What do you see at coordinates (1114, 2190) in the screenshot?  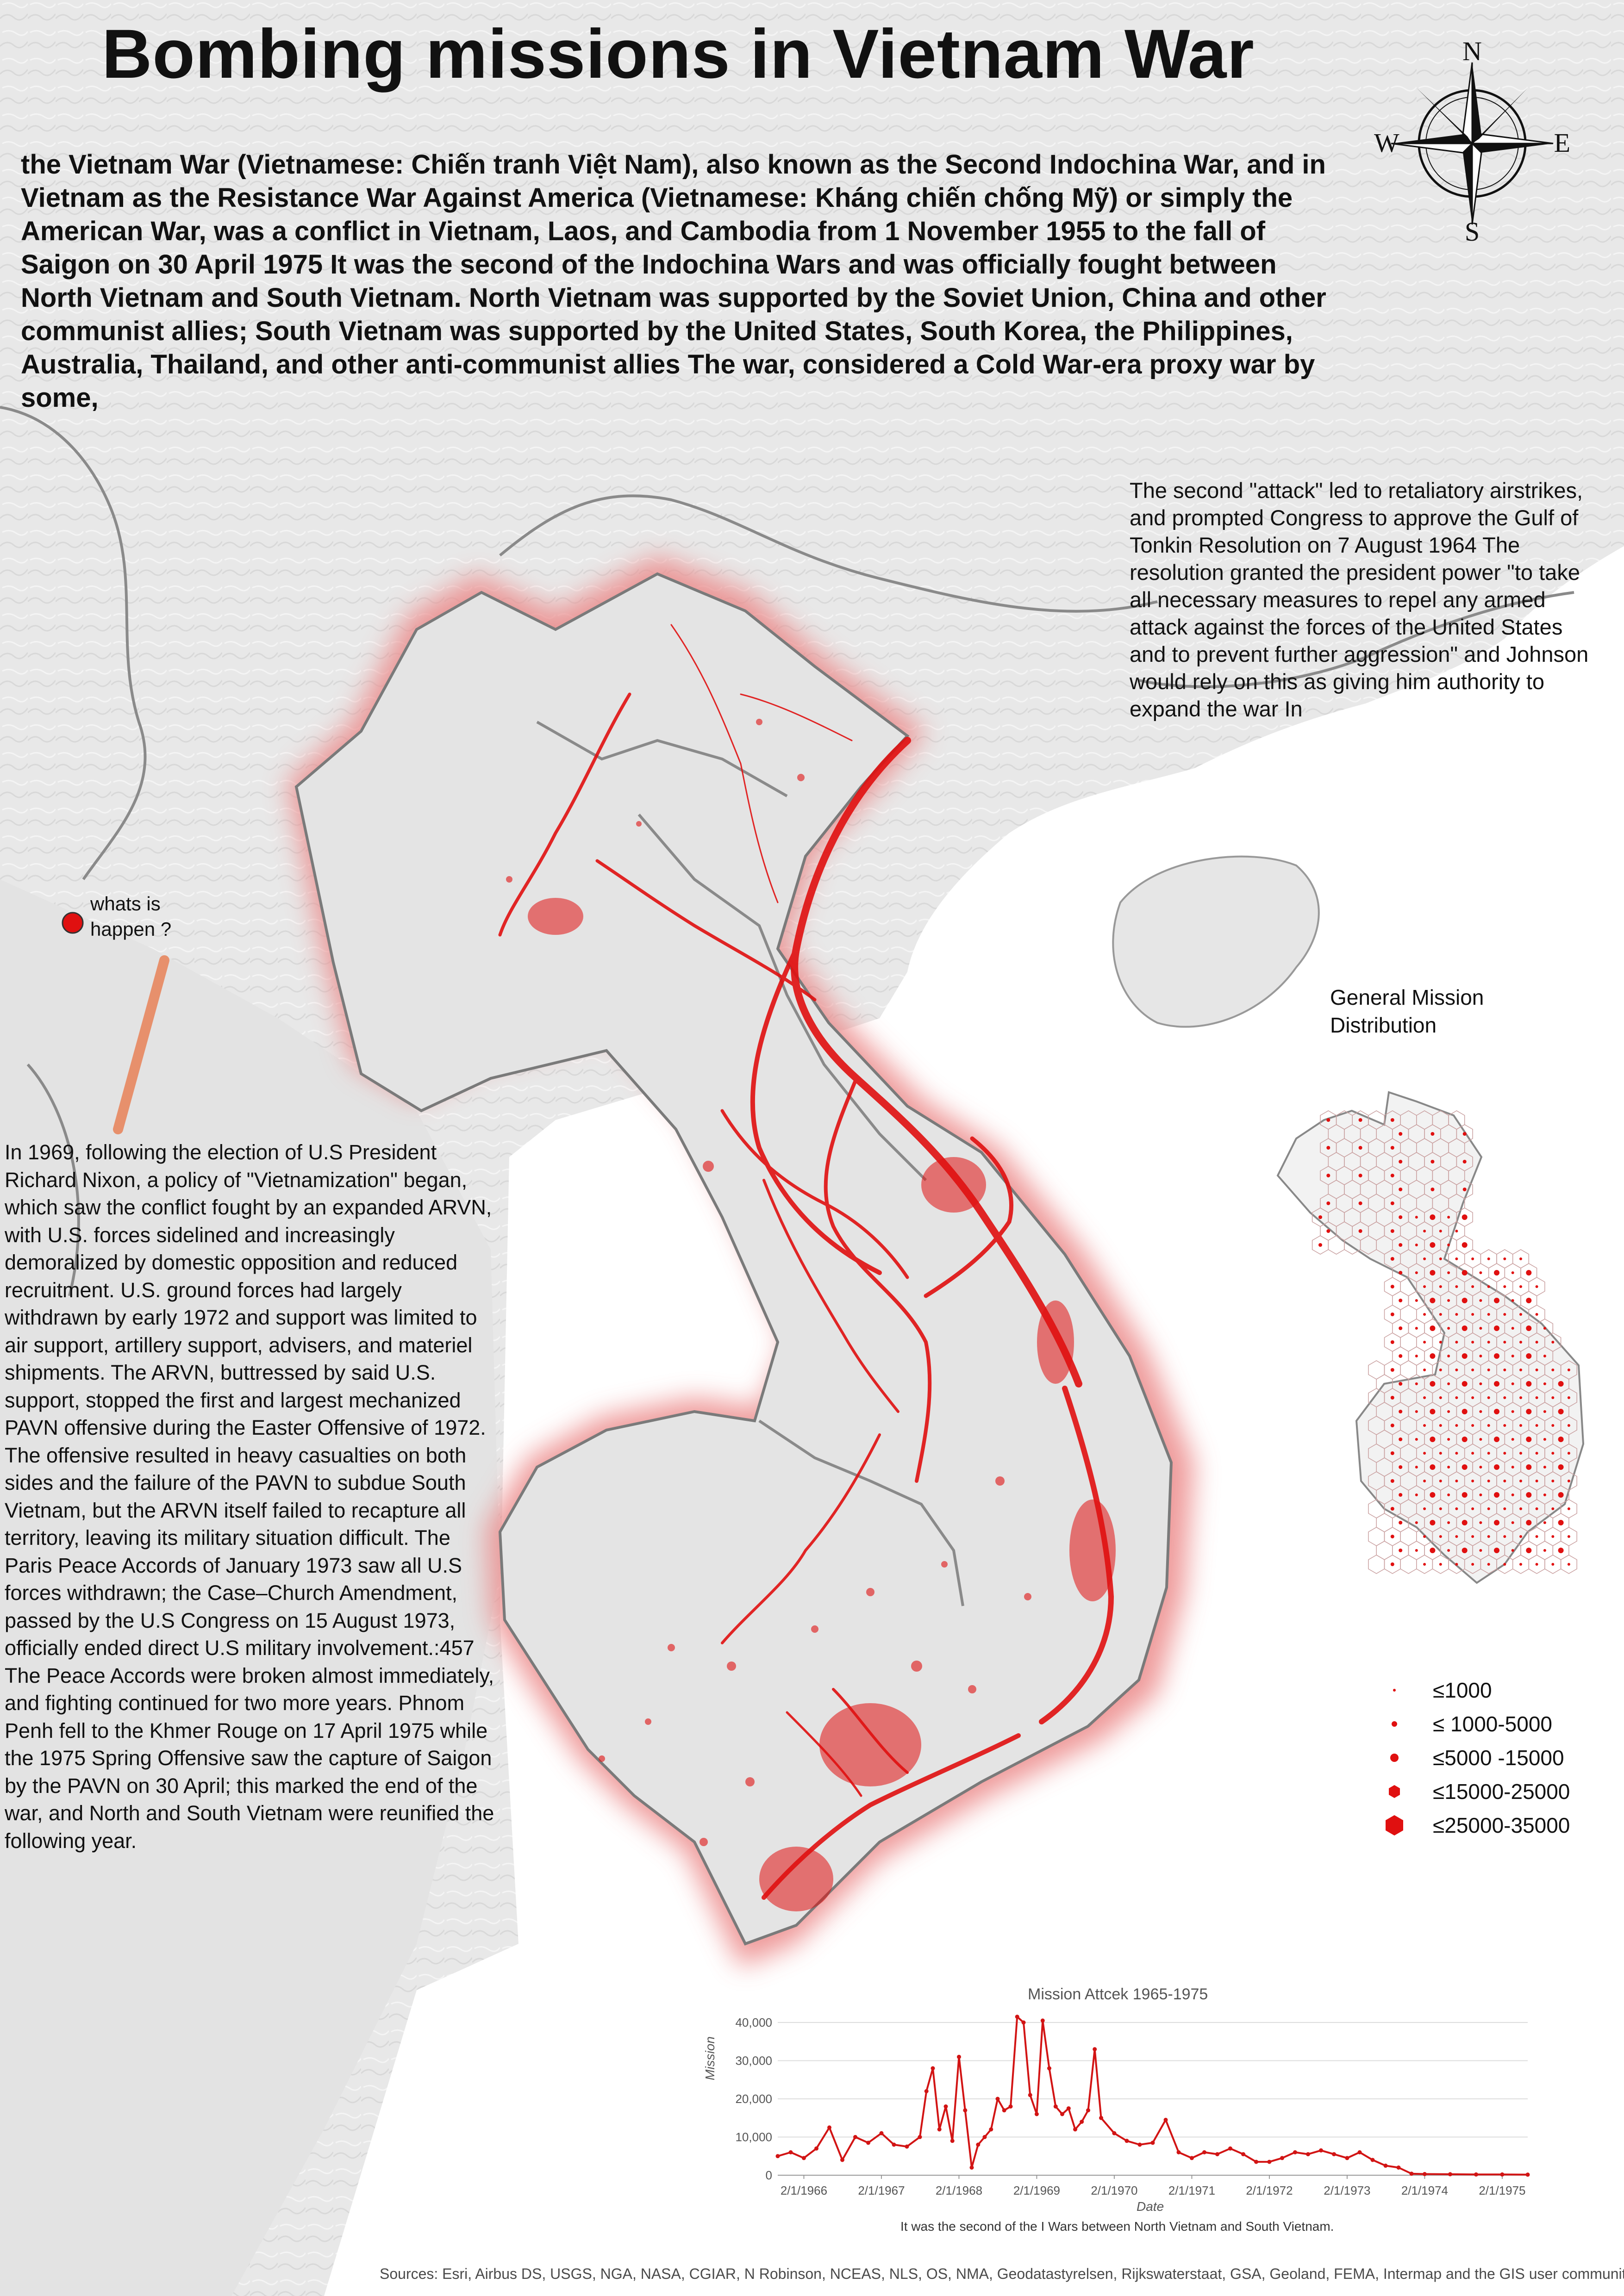 I see `x-tick-label: 2/1/1970` at bounding box center [1114, 2190].